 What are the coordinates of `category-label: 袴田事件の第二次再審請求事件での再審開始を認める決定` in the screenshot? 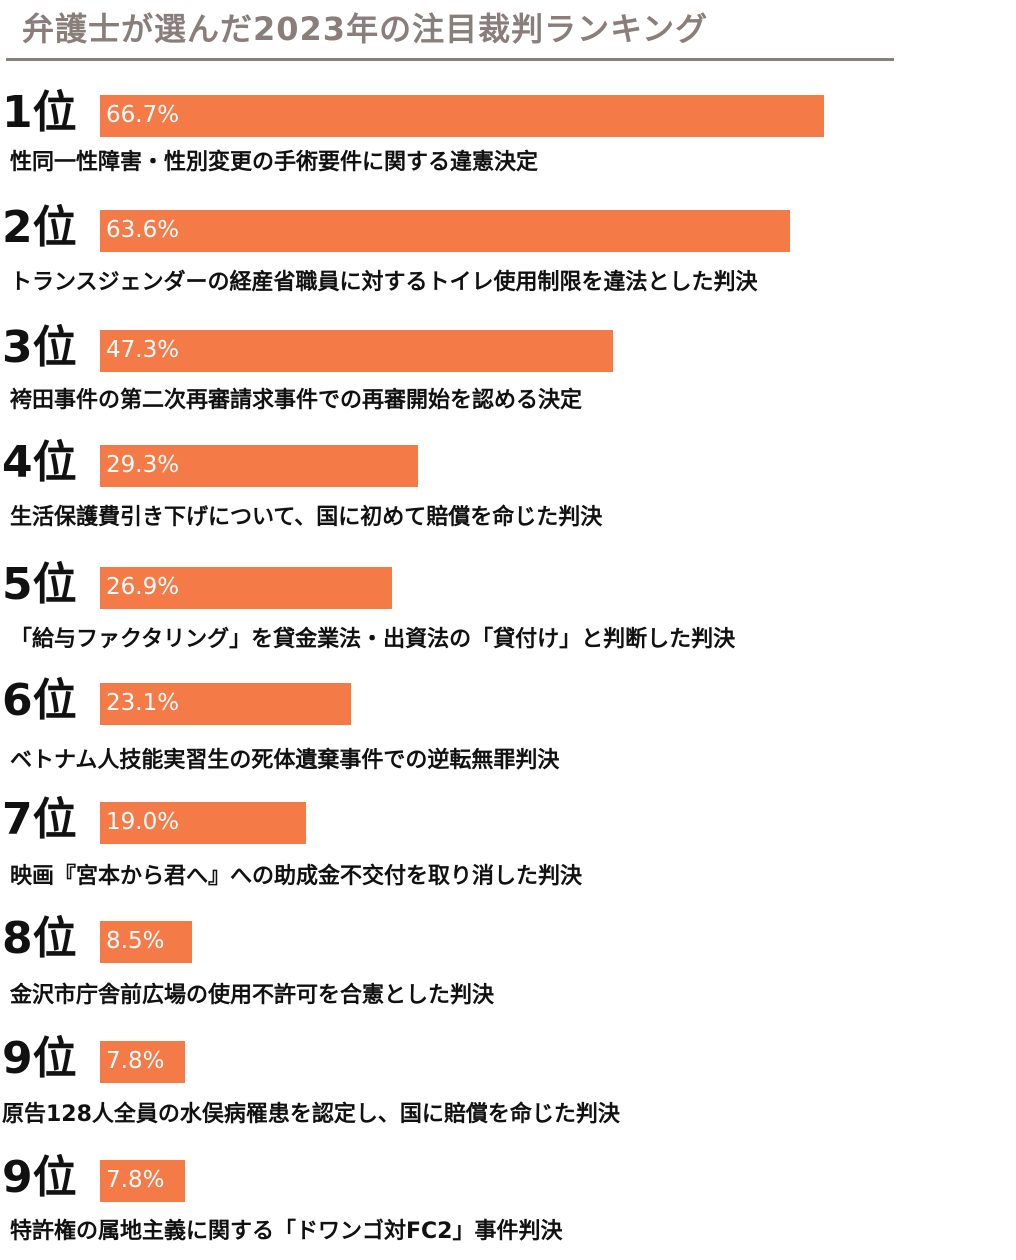 It's located at (296, 400).